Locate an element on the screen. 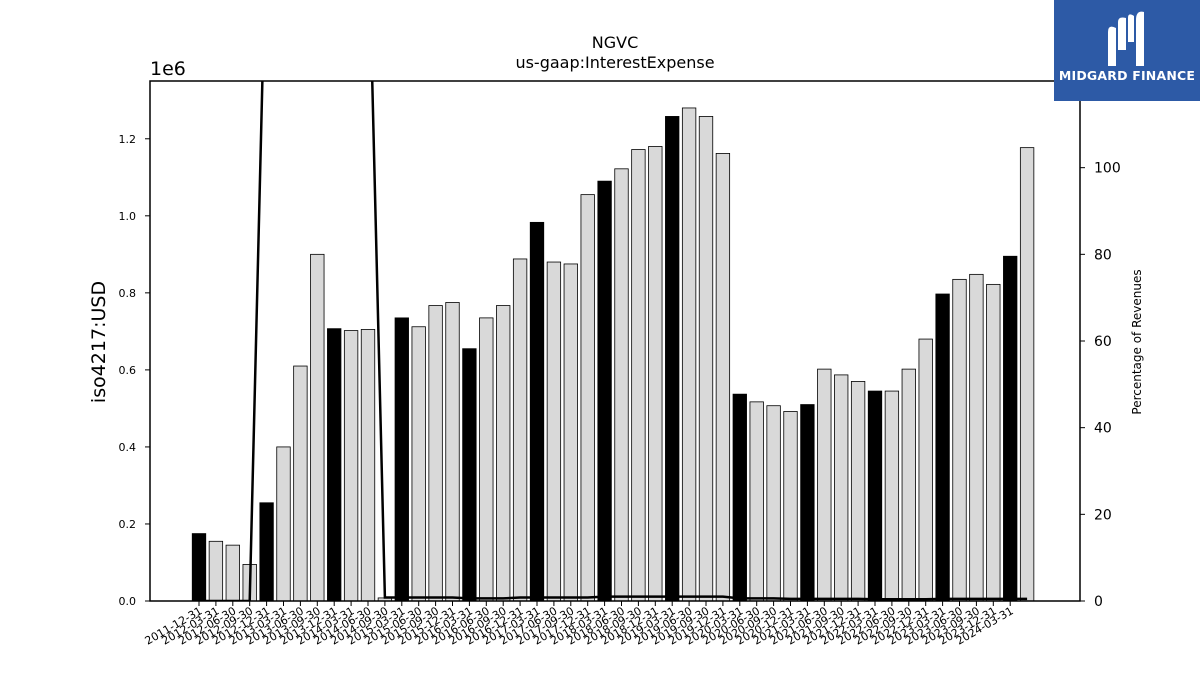 The image size is (1200, 675). y-tick-label: 1.0 is located at coordinates (128, 216).